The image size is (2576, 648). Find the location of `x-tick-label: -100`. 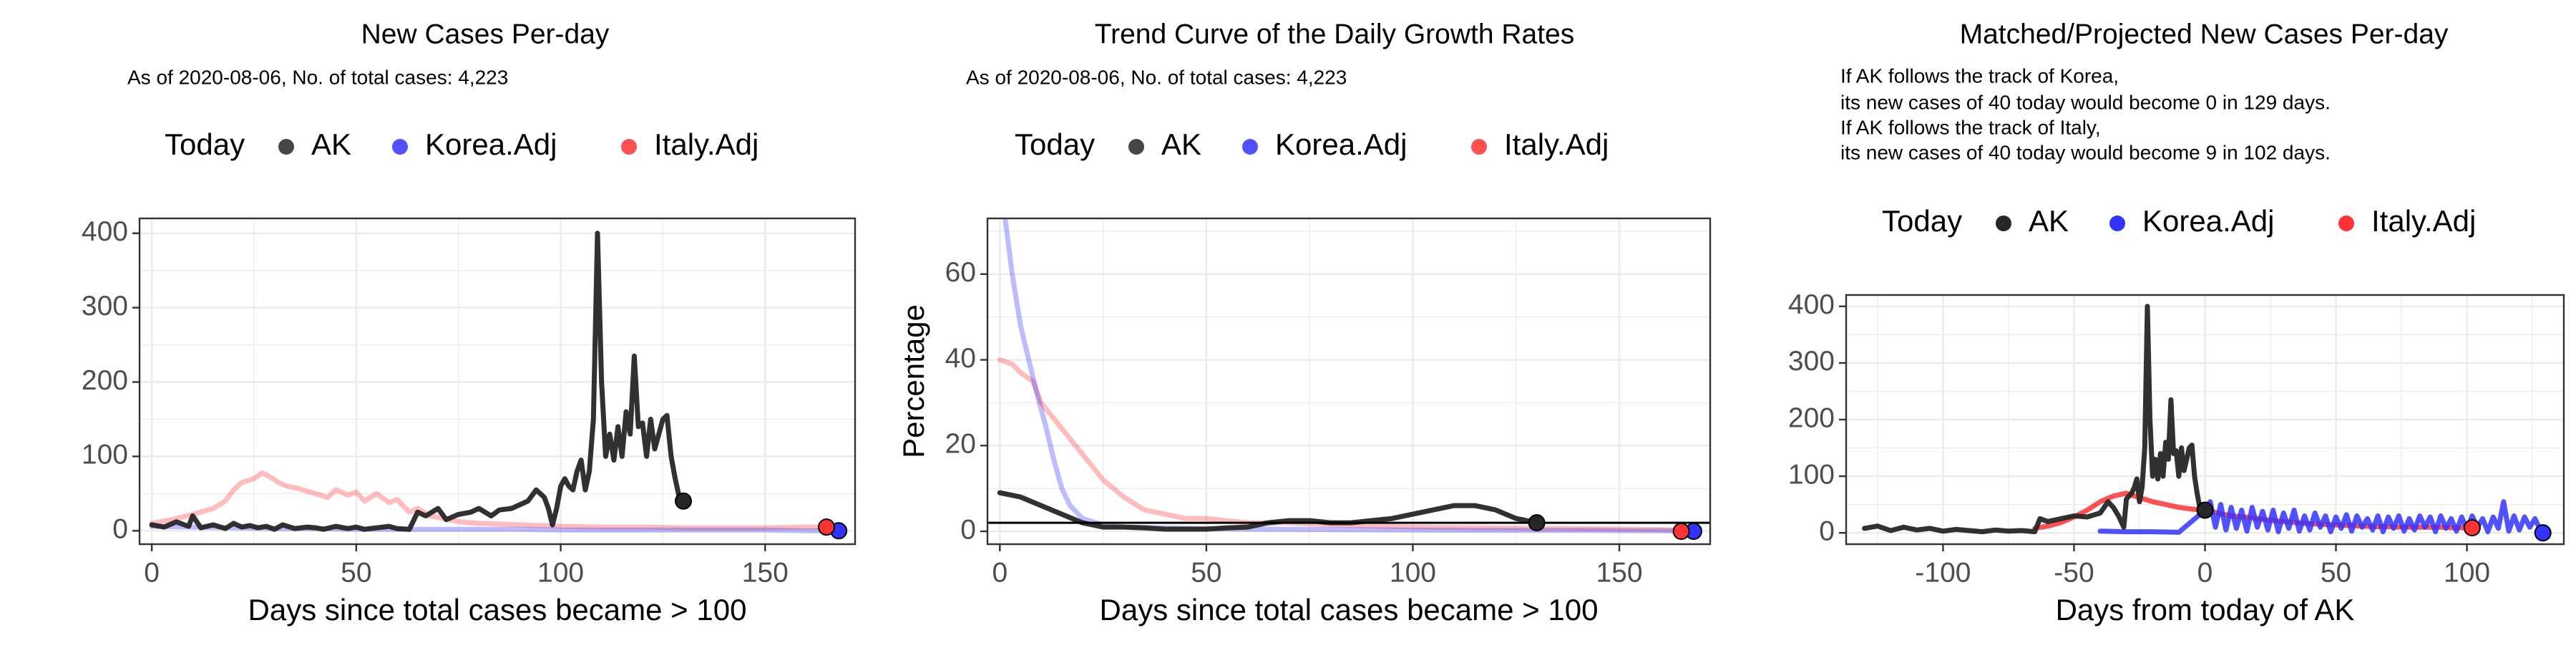

x-tick-label: -100 is located at coordinates (1943, 572).